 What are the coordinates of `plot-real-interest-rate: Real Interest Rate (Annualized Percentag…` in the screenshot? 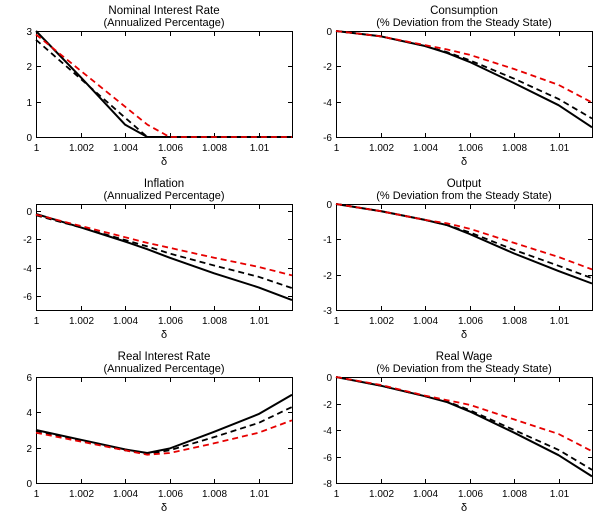 It's located at (159, 432).